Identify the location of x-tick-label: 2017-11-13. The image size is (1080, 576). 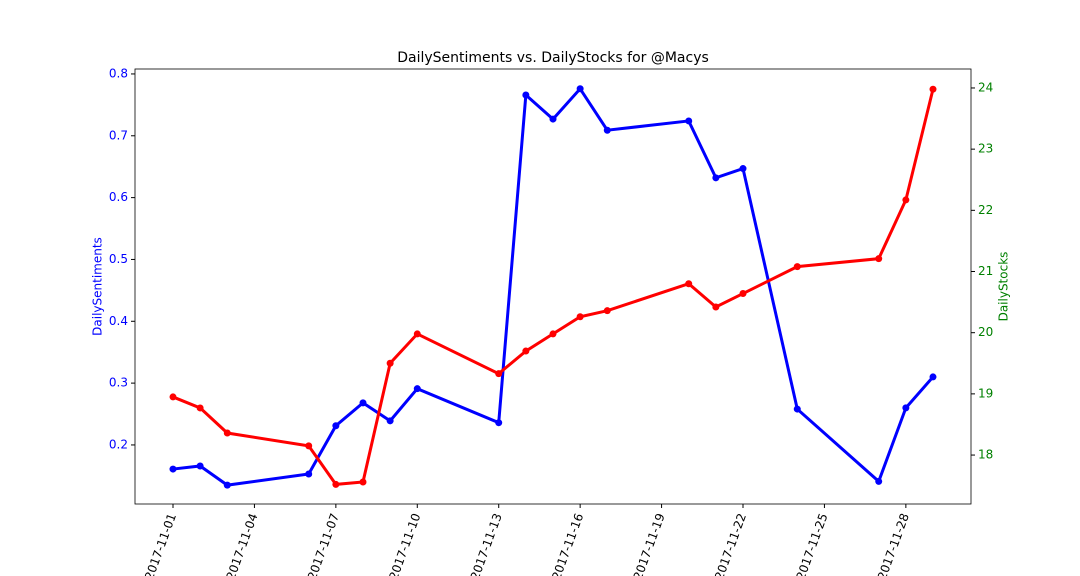
(486, 543).